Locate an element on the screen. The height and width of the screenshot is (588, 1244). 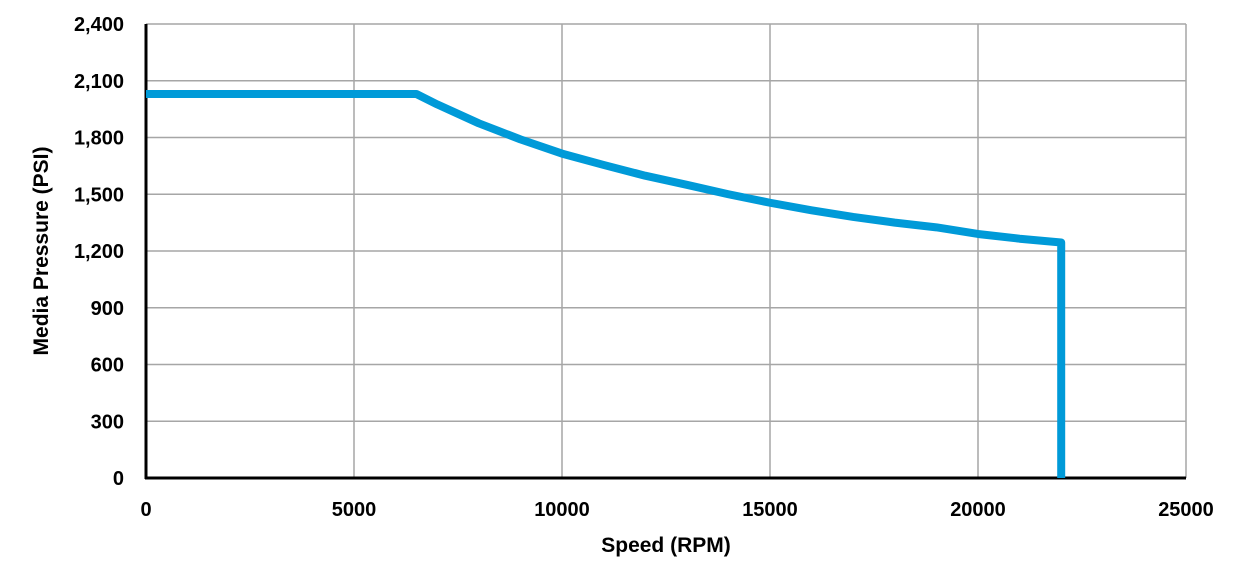
x-axis-label: Speed (RPM) is located at coordinates (666, 545).